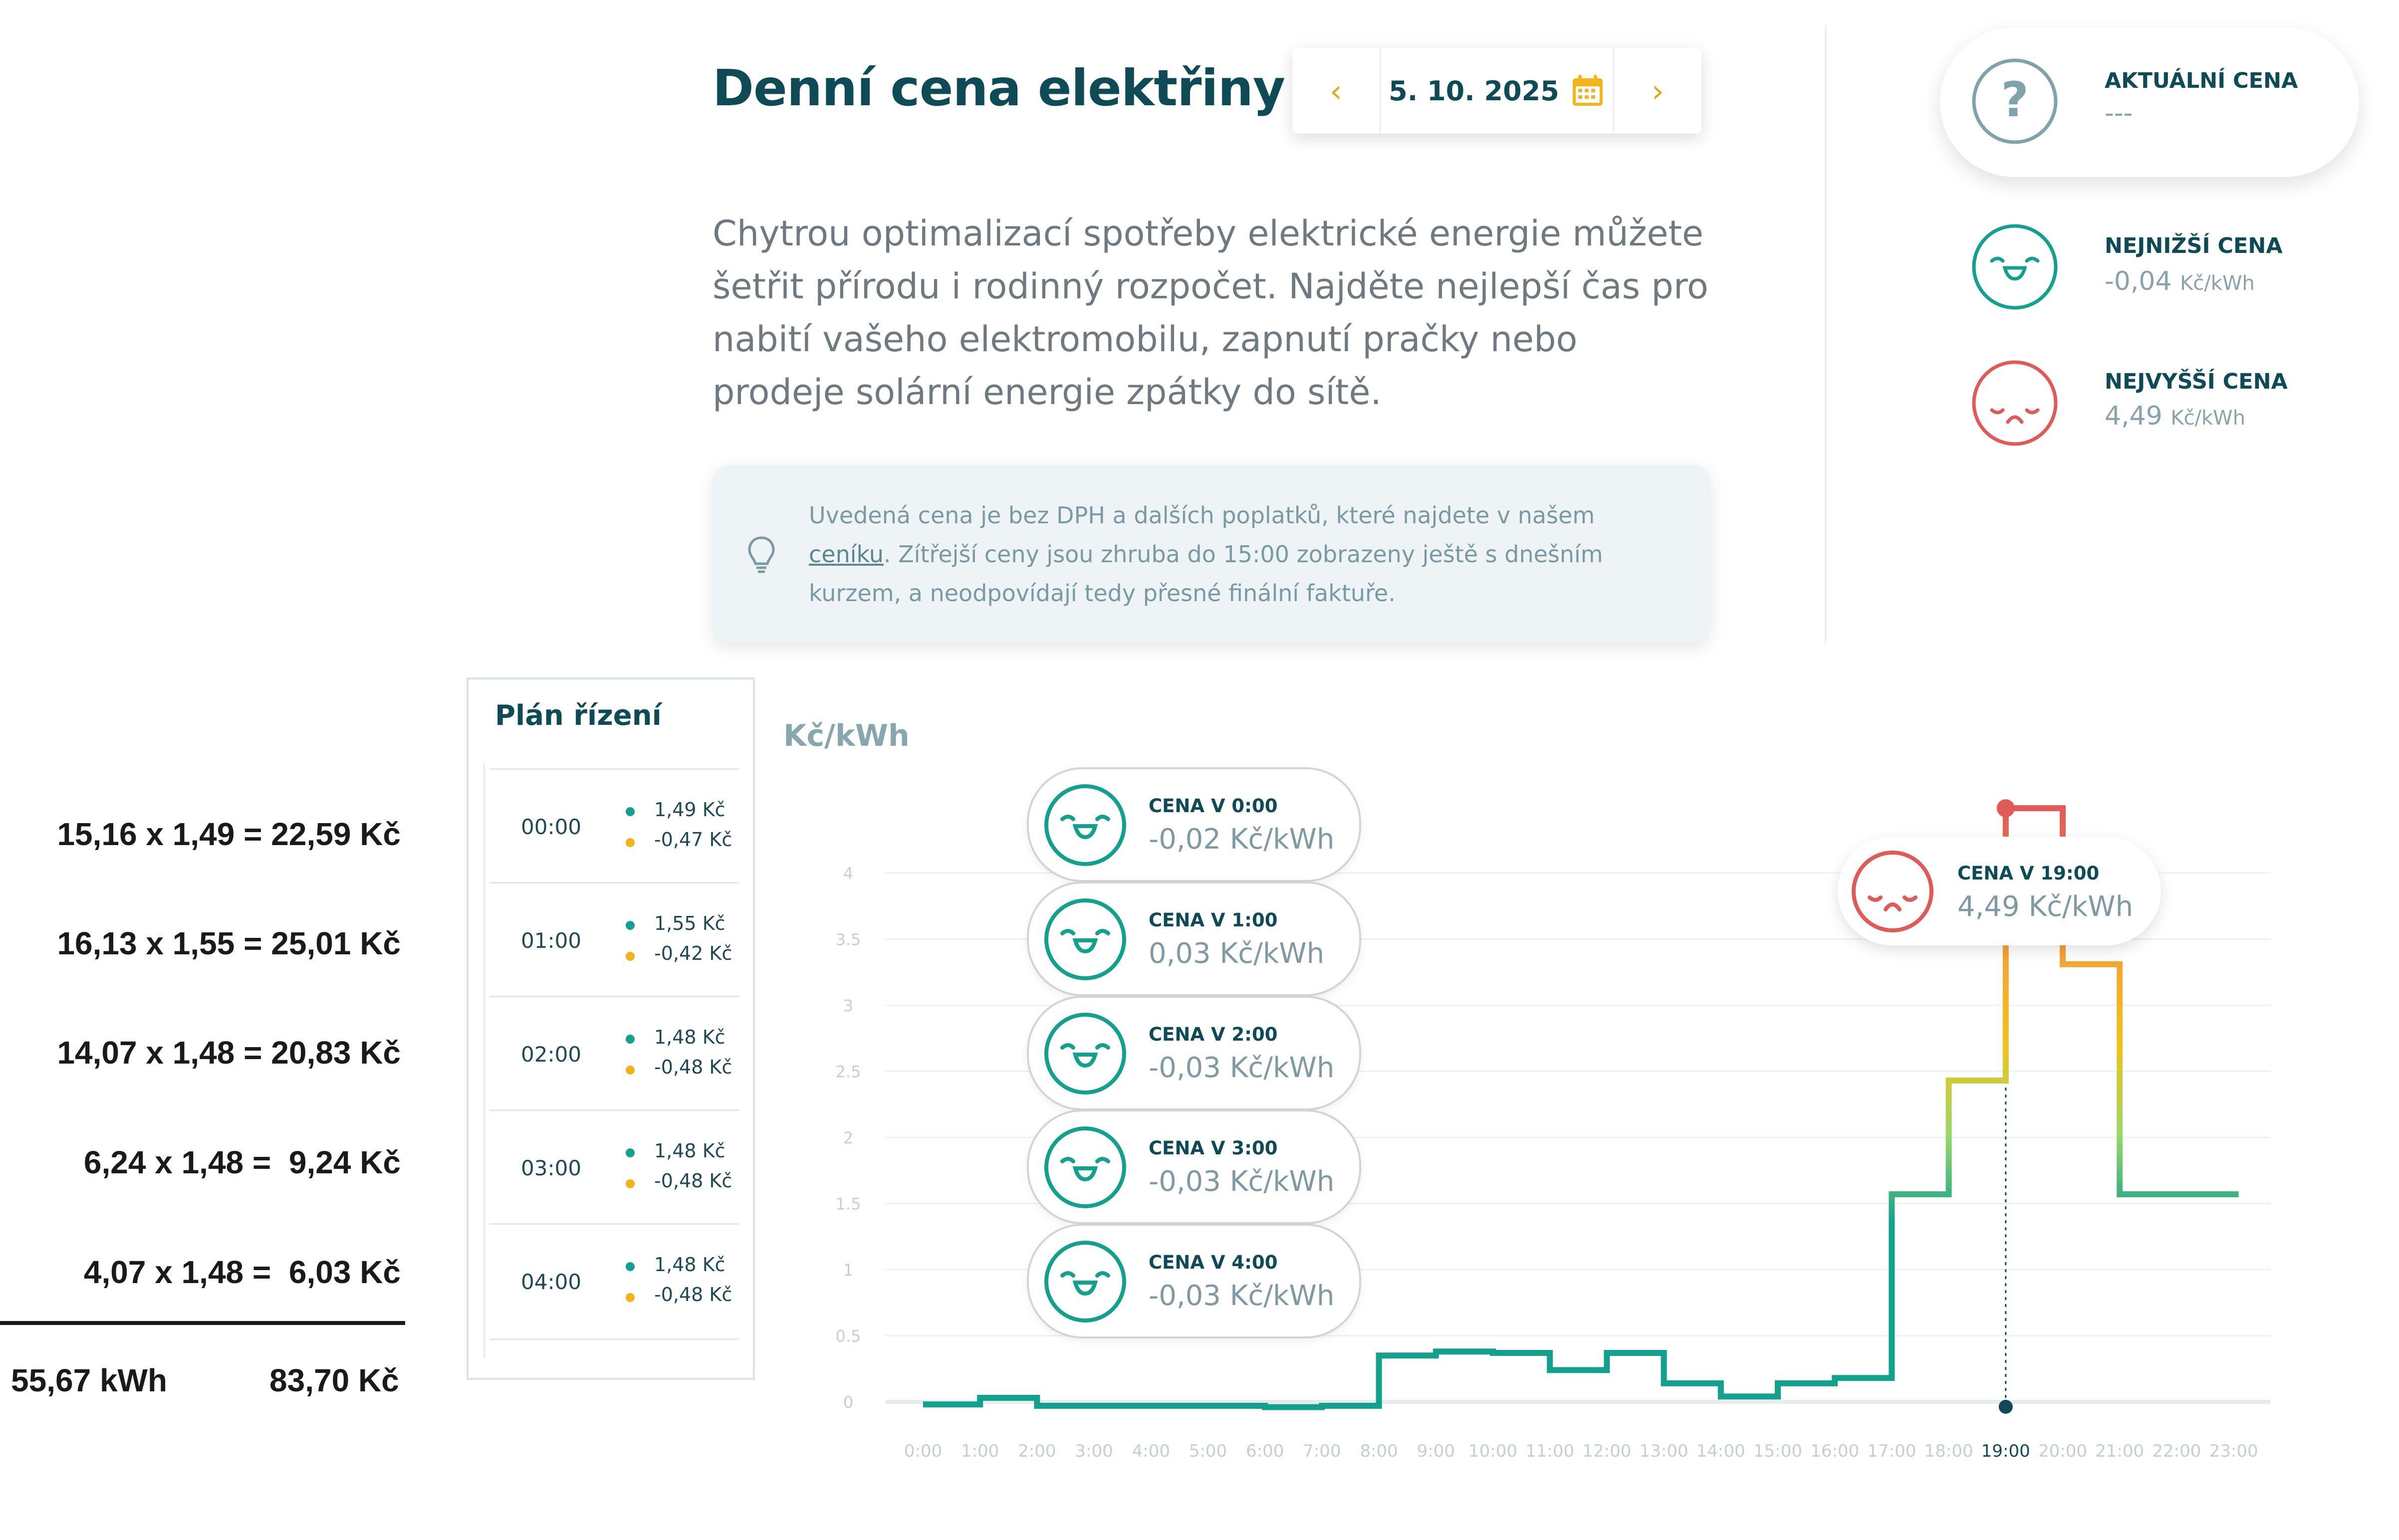  I want to click on y-tick-label: 0, so click(848, 1402).